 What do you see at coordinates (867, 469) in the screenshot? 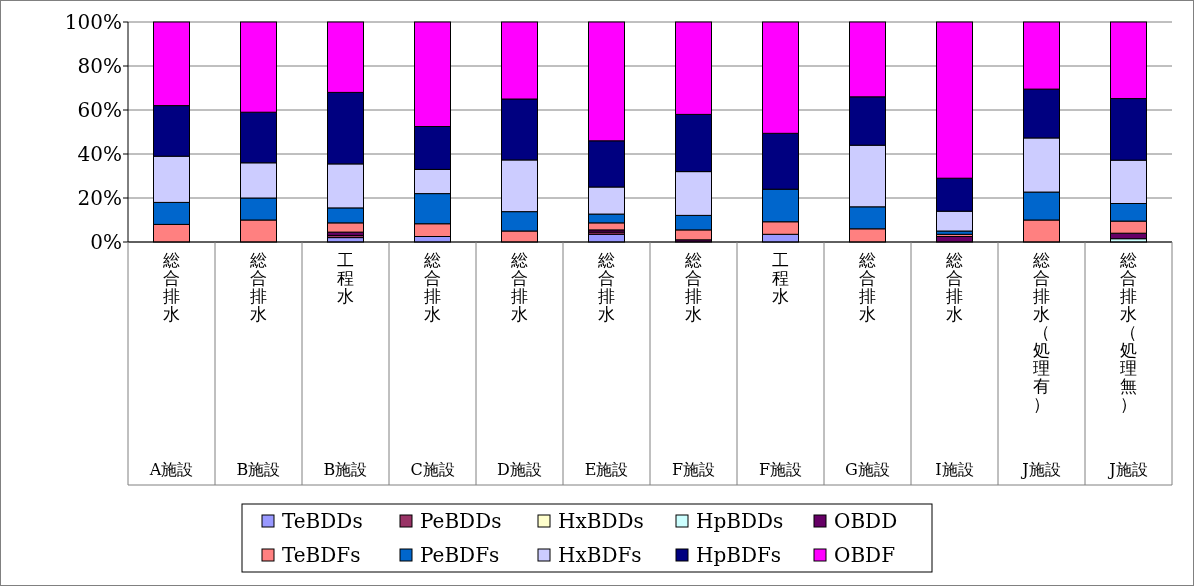
I see `text: G施設` at bounding box center [867, 469].